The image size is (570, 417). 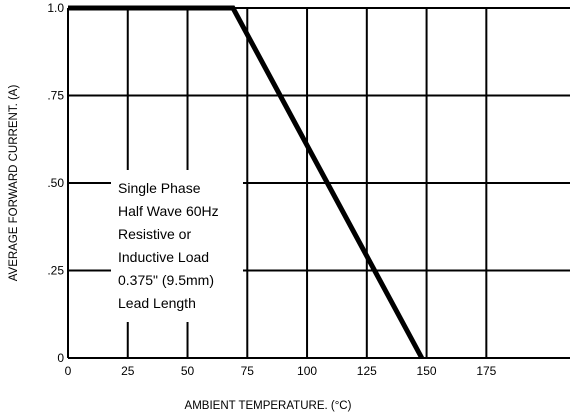 I want to click on note-background, so click(x=177, y=246).